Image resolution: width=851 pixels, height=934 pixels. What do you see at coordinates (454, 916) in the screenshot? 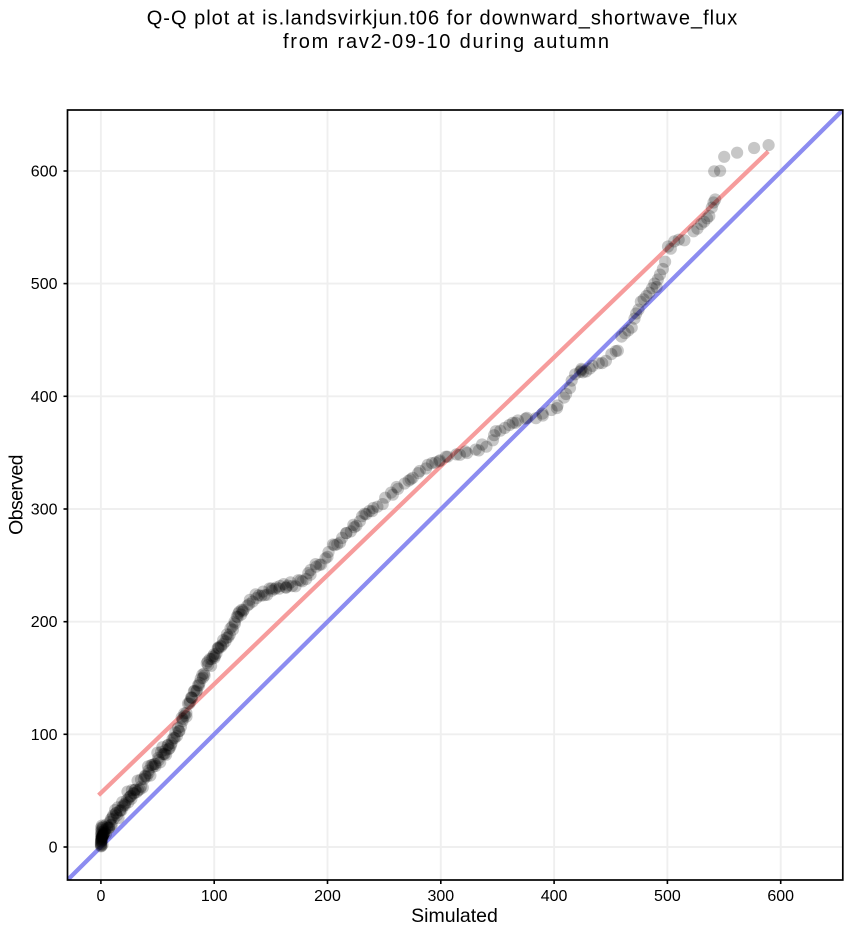
I see `svg-text: Simulated` at bounding box center [454, 916].